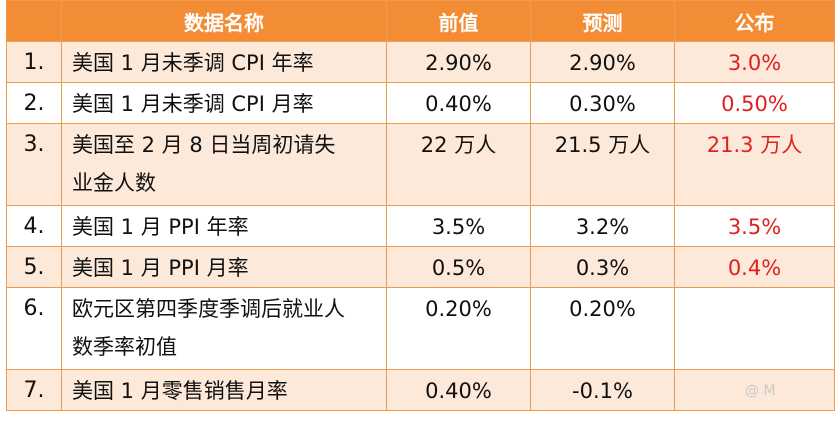  What do you see at coordinates (602, 62) in the screenshot?
I see `row-forecast: 2.90%` at bounding box center [602, 62].